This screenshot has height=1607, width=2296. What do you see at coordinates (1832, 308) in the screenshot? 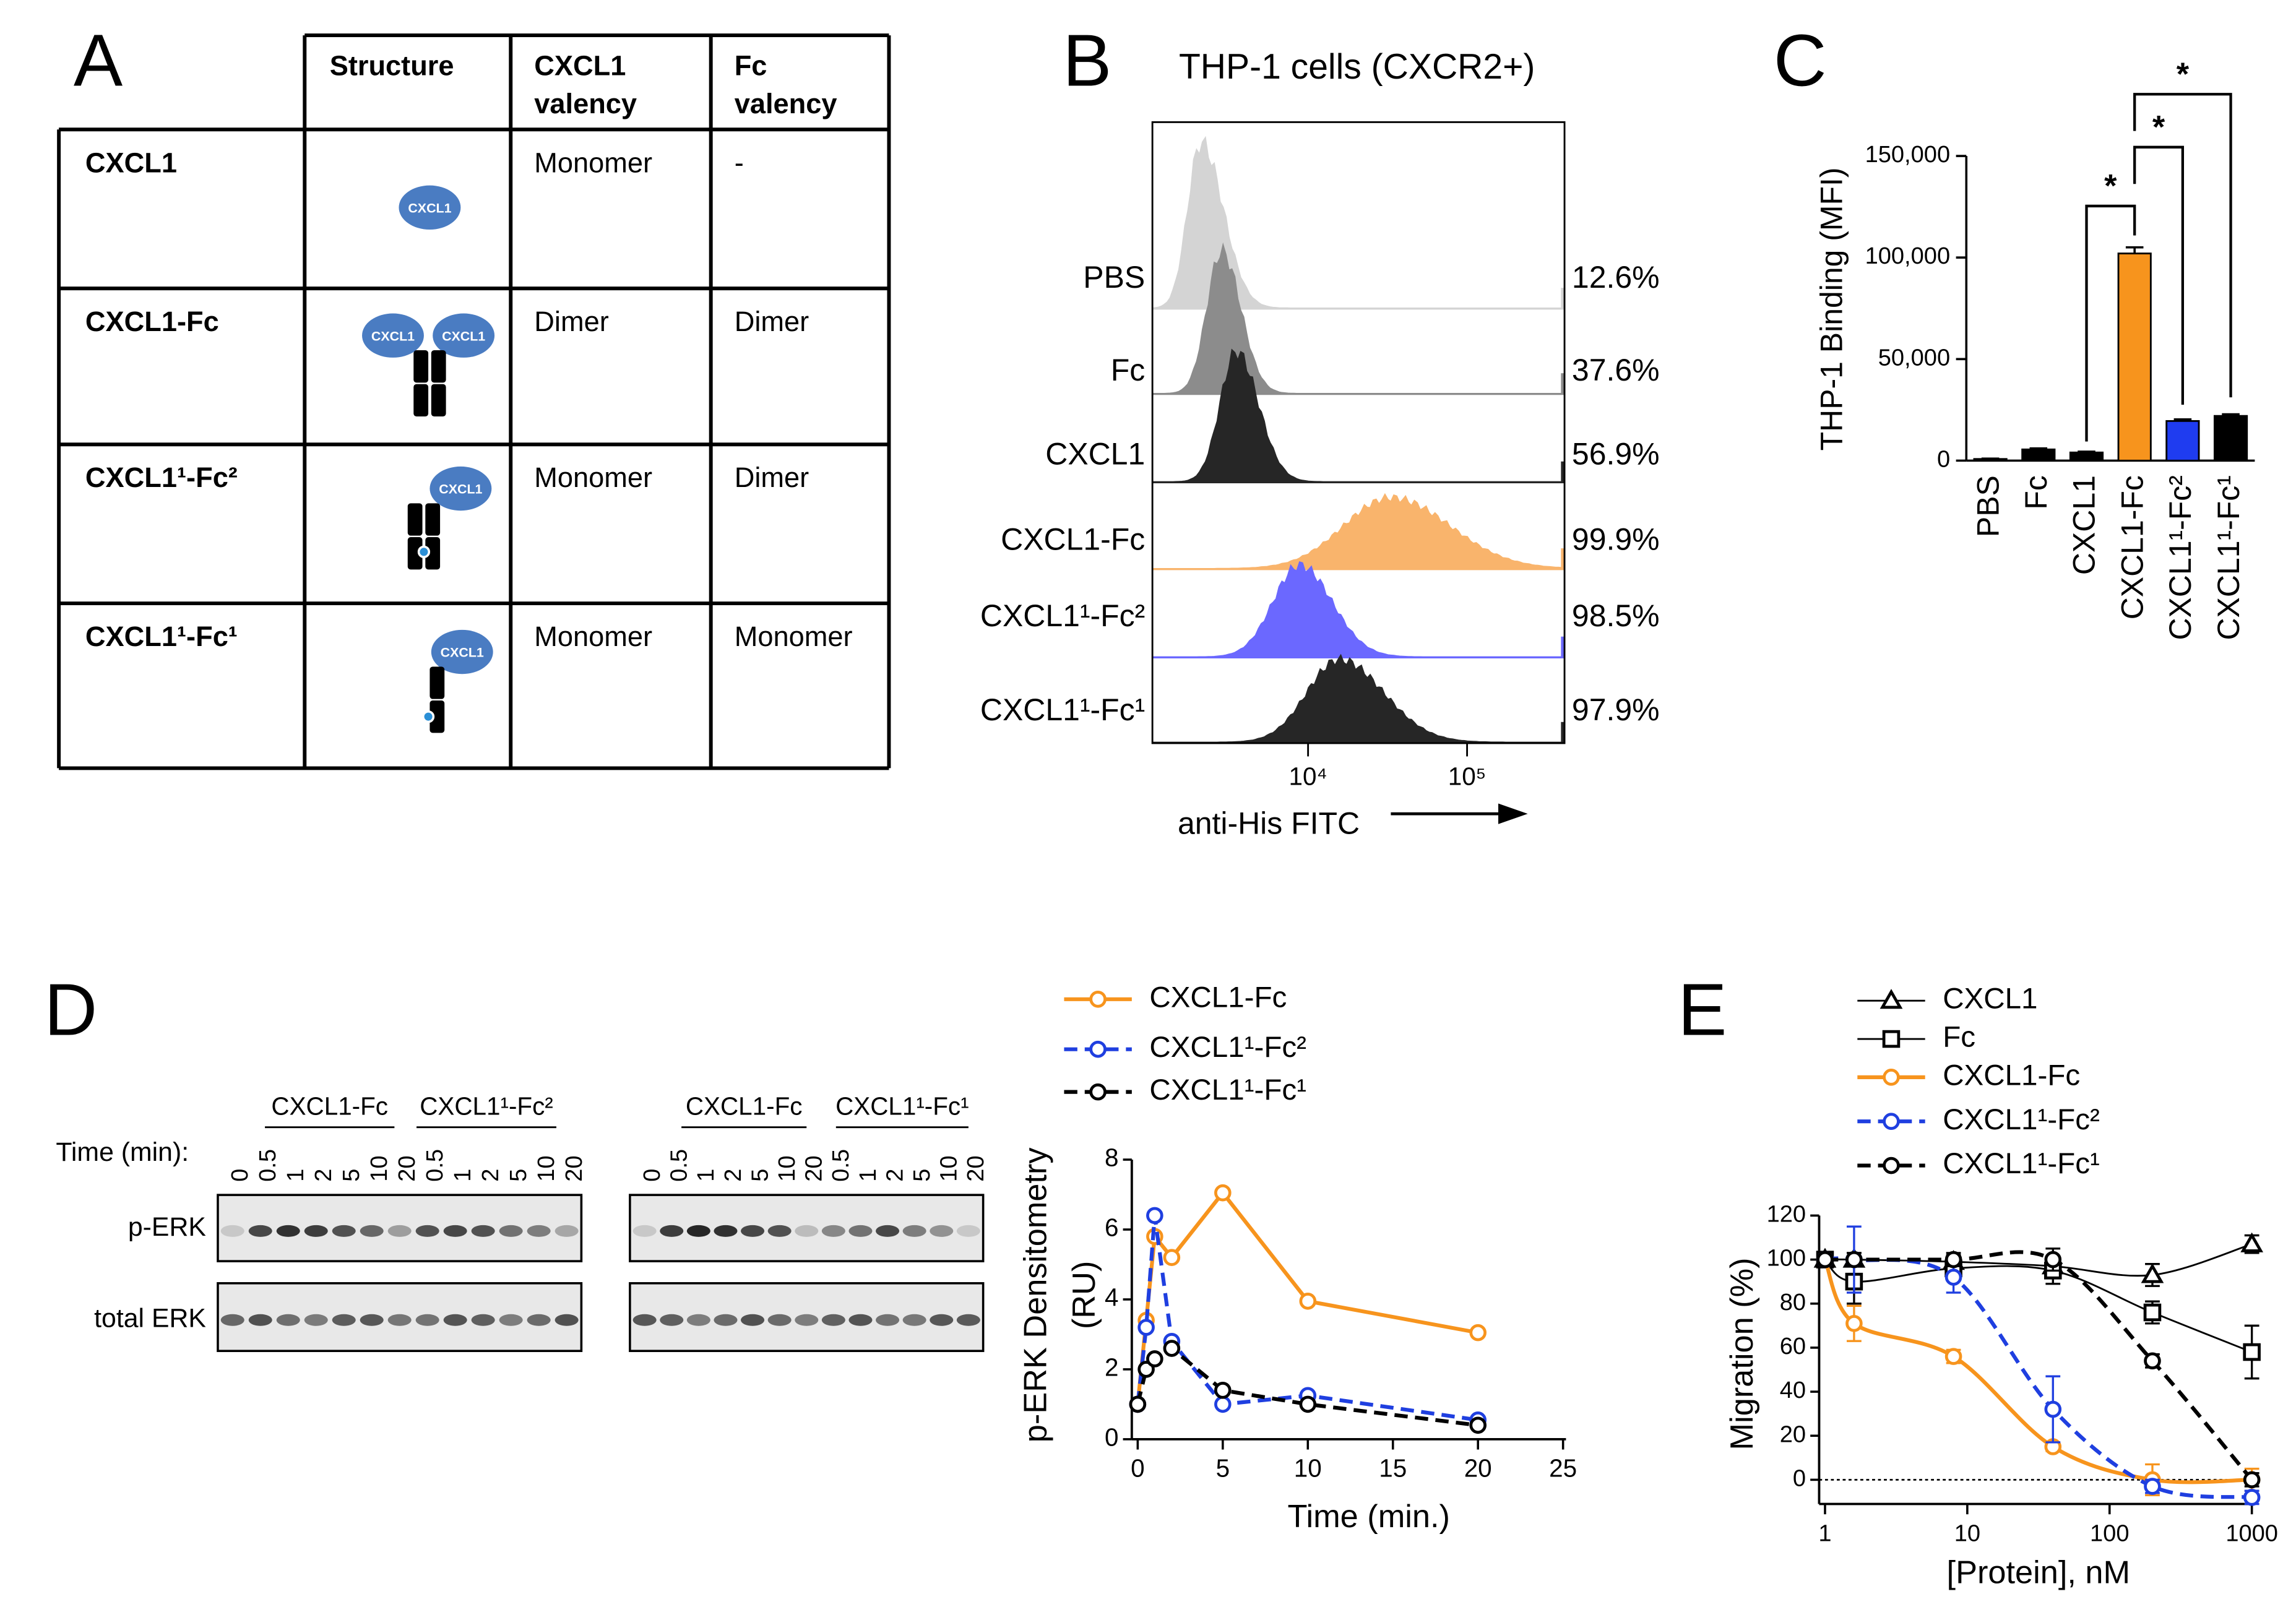
I see `y-axis-label: THP-1 Binding (MFI)` at bounding box center [1832, 308].